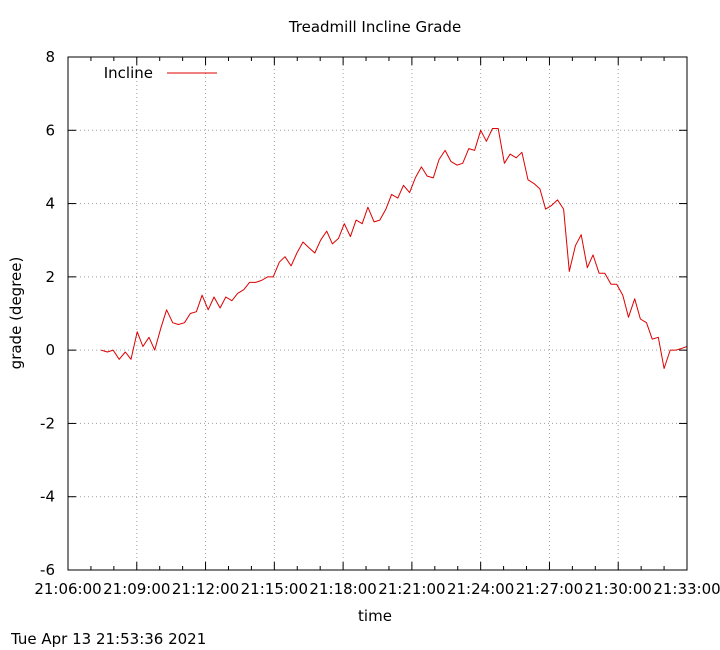 The image size is (720, 650). Describe the element at coordinates (47, 313) in the screenshot. I see `y-tick-labels: -6 -4 -2 0 2 4 6 8` at that location.